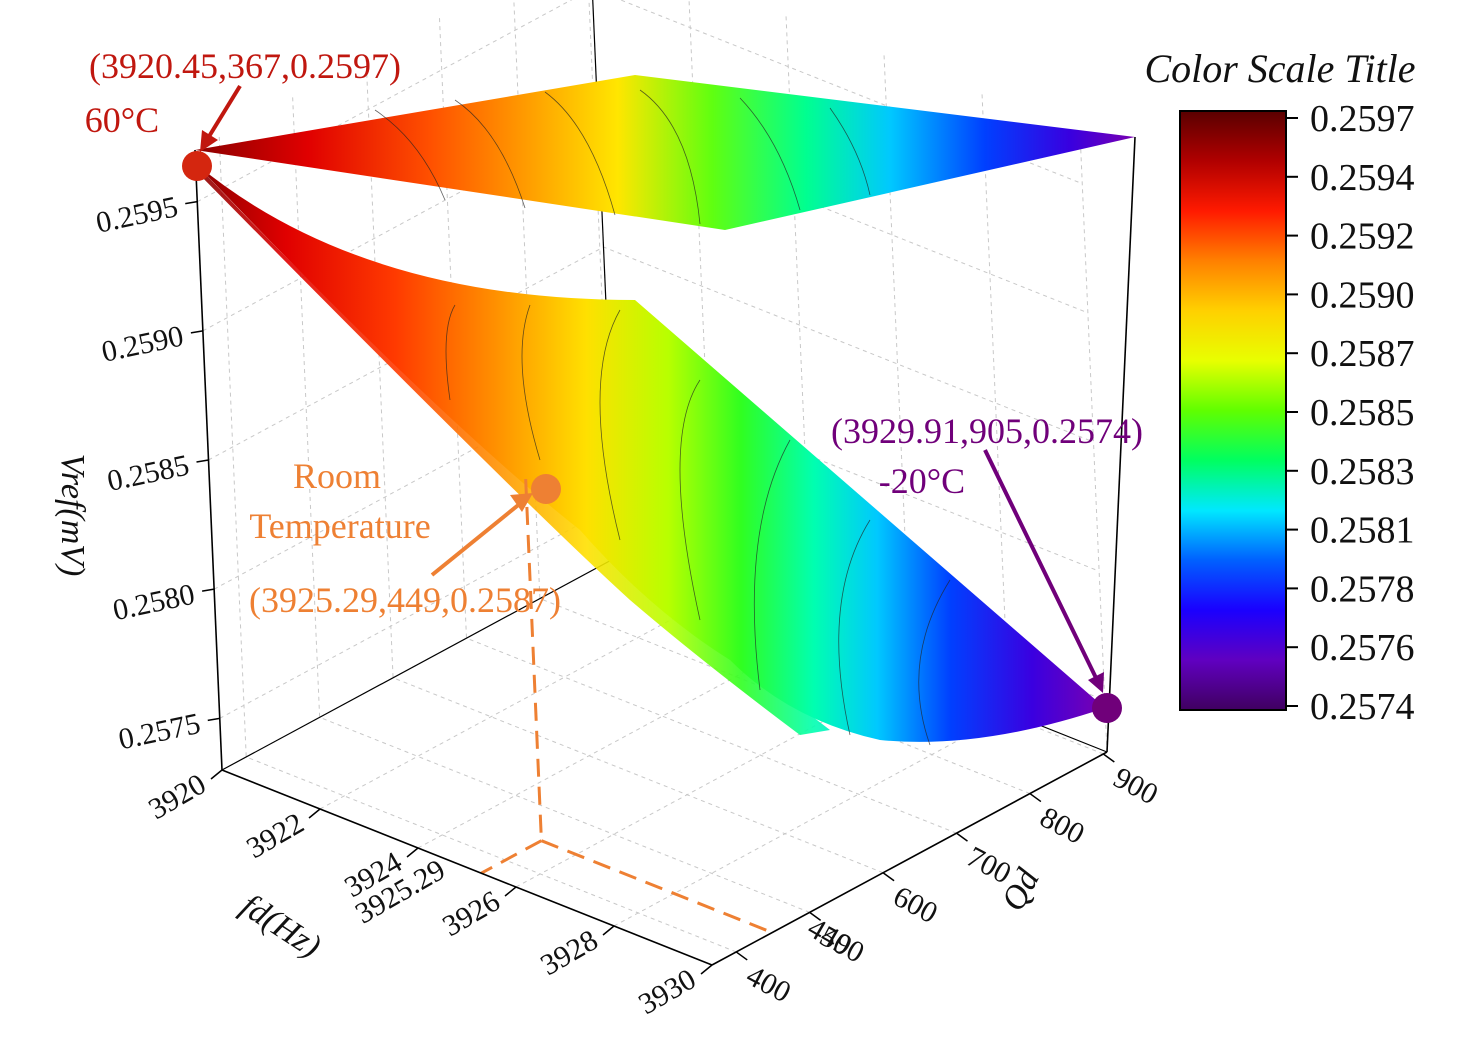 Image resolution: width=1476 pixels, height=1043 pixels. What do you see at coordinates (768, 984) in the screenshot?
I see `y-tick-label: 400` at bounding box center [768, 984].